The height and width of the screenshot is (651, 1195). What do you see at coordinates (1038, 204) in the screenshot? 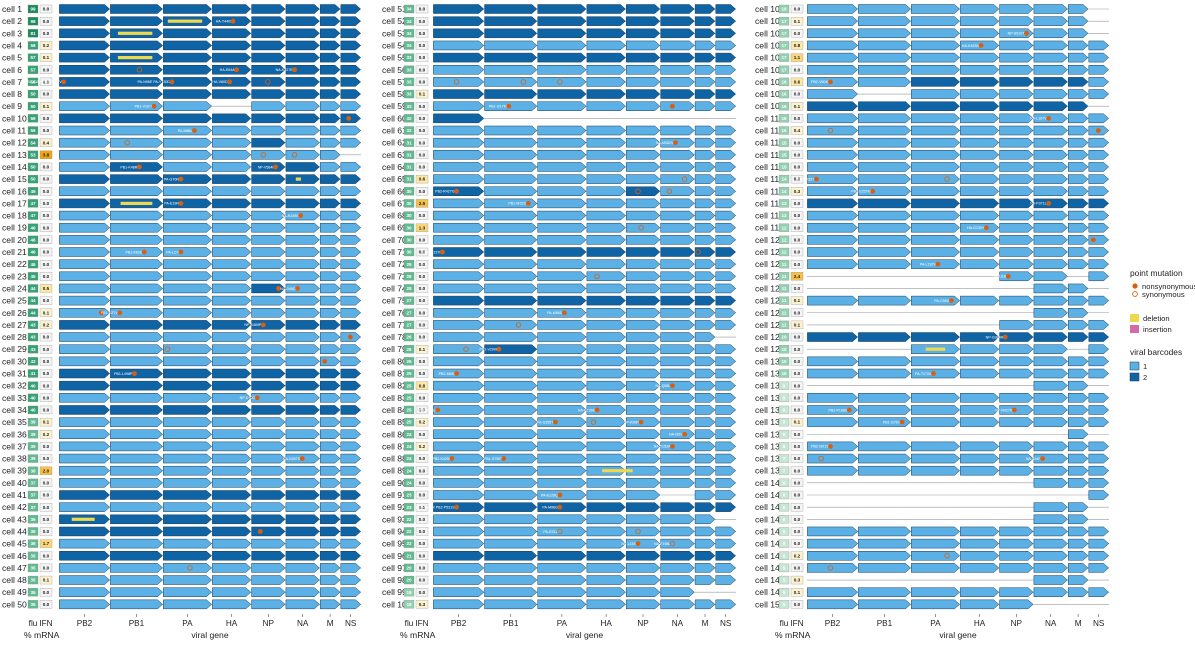
I see `mutation-label: NA-P371L` at bounding box center [1038, 204].